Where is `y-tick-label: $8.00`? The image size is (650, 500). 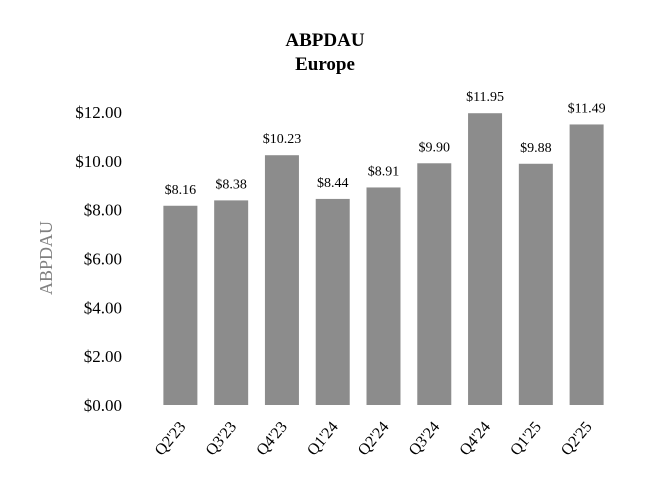 y-tick-label: $8.00 is located at coordinates (103, 210).